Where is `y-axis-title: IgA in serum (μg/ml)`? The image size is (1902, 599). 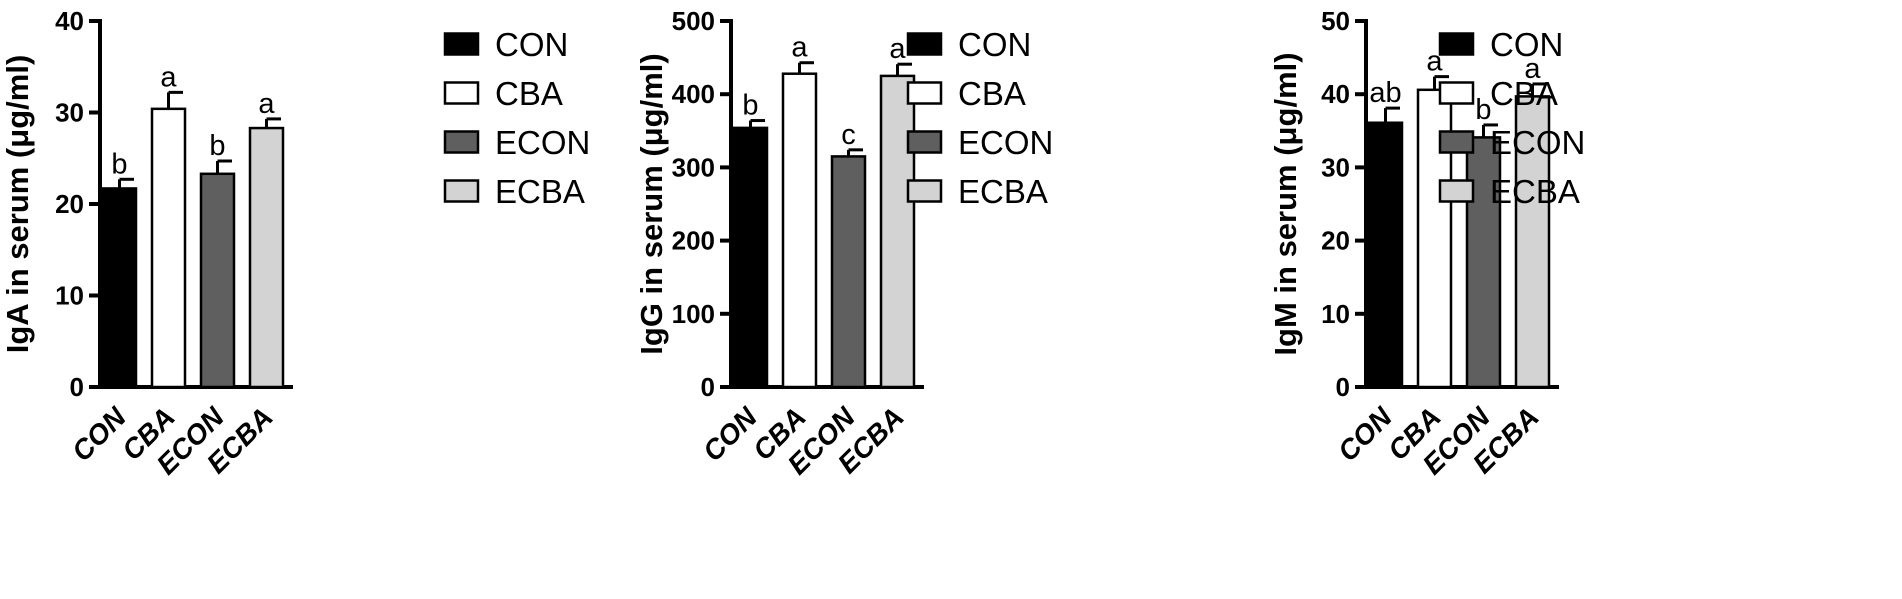
y-axis-title: IgA in serum (μg/ml) is located at coordinates (17, 204).